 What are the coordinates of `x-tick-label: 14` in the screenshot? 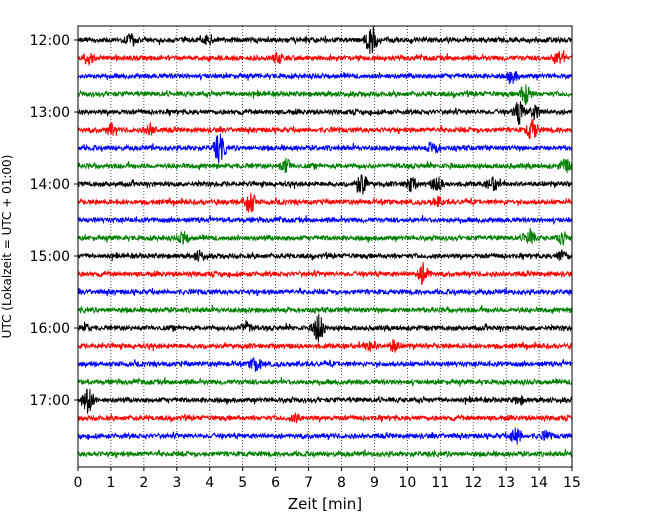 It's located at (539, 483).